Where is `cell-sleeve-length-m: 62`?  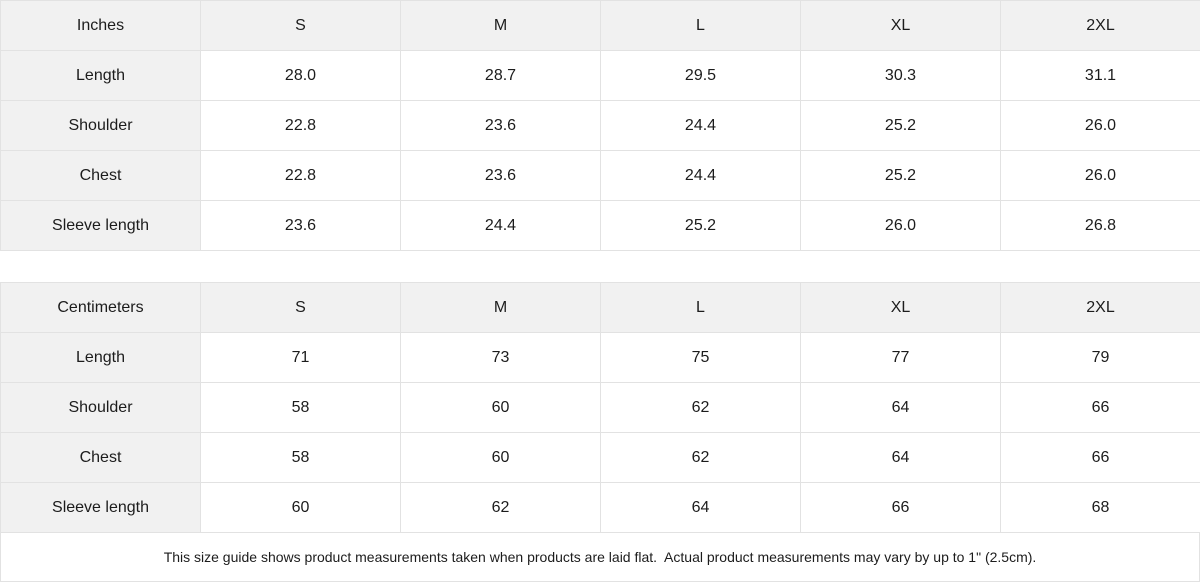
cell-sleeve-length-m: 62 is located at coordinates (501, 508).